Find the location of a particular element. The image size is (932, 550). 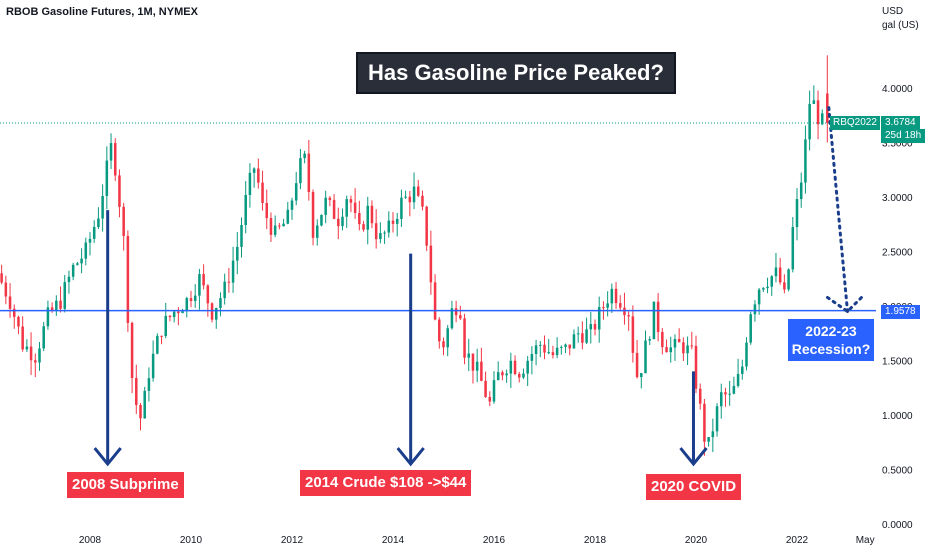

y-tick-label: 0.5000 is located at coordinates (897, 471).